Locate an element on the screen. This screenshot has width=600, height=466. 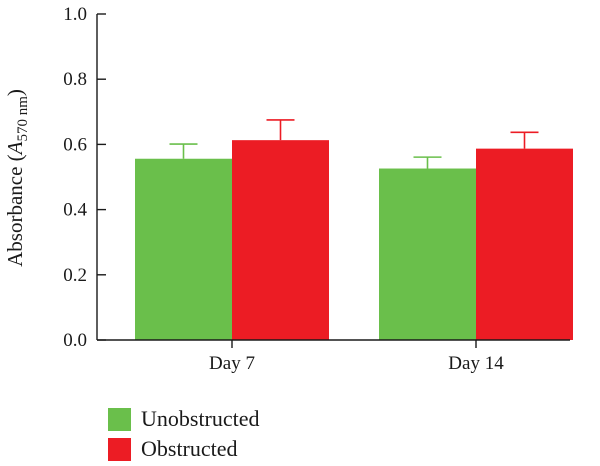
legend-item-unobstructed: Unobstructed is located at coordinates (184, 419).